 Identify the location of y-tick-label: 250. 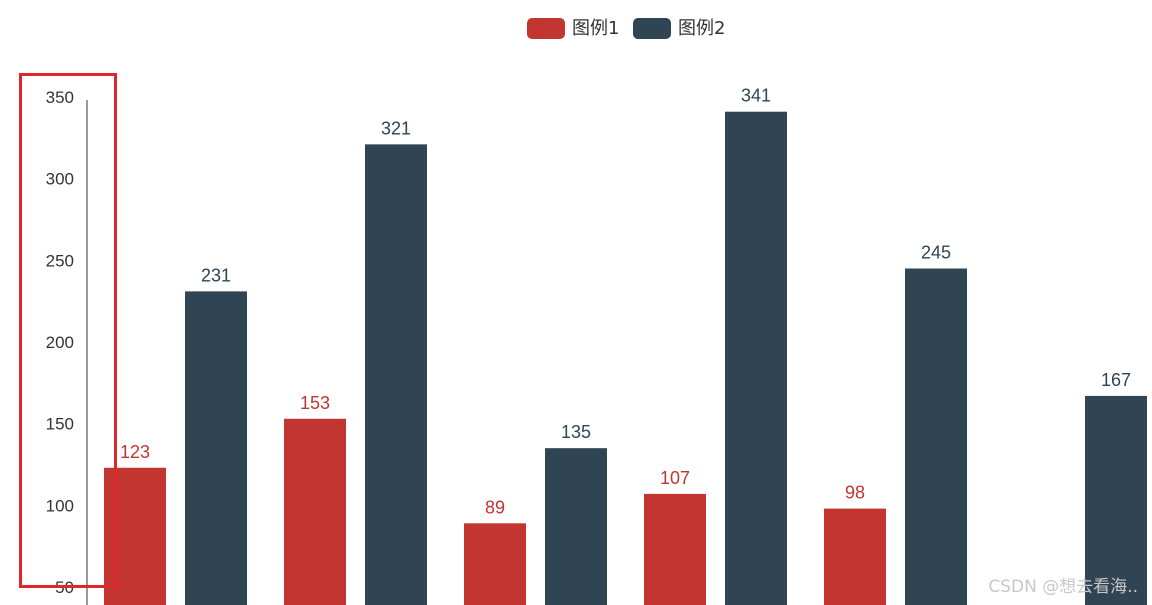
(60, 260).